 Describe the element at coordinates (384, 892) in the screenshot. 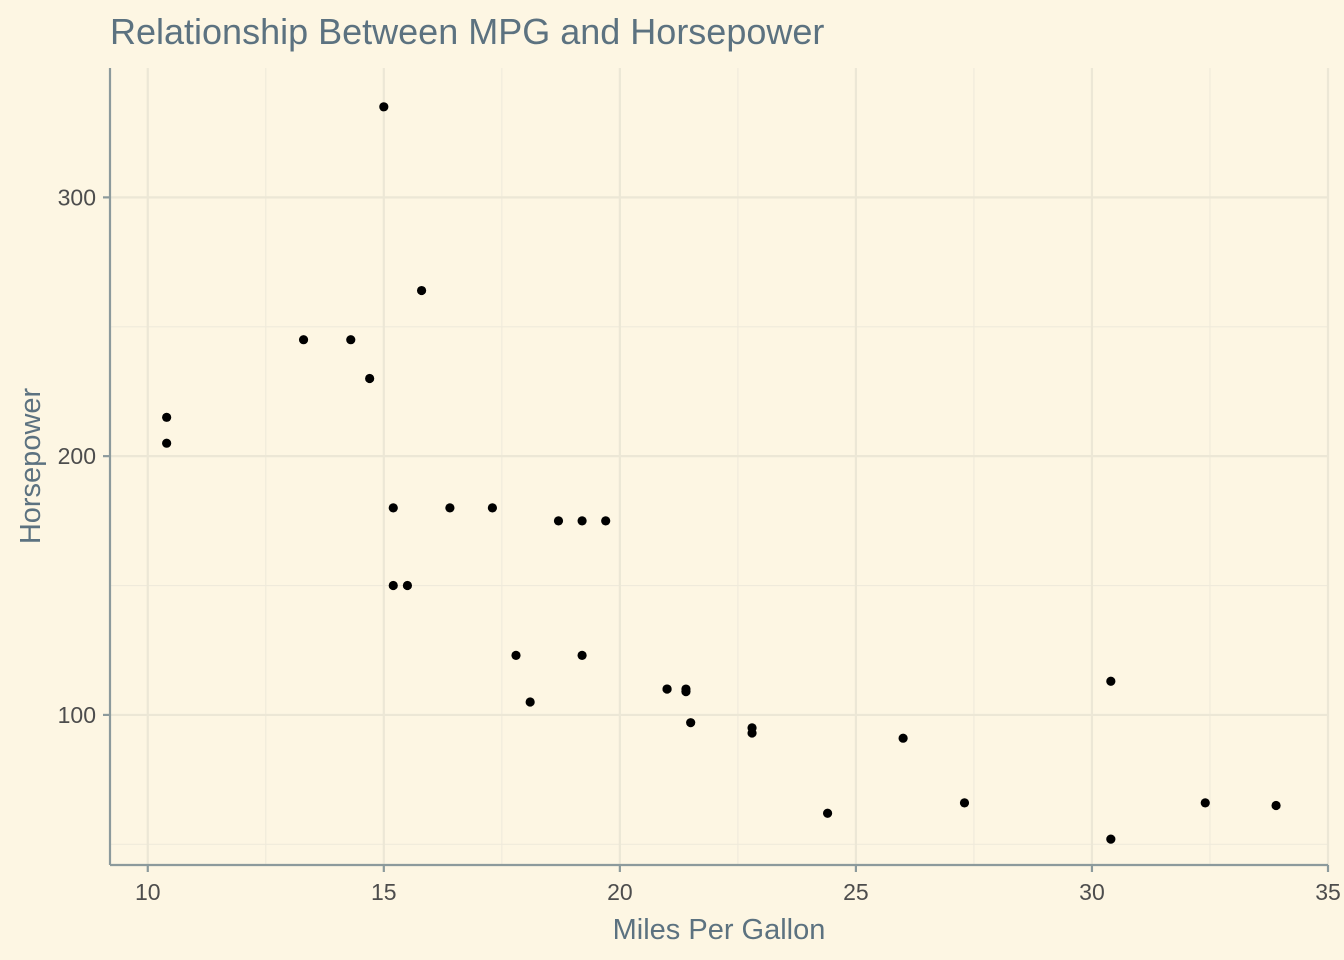

I see `x-tick-label: 15` at that location.